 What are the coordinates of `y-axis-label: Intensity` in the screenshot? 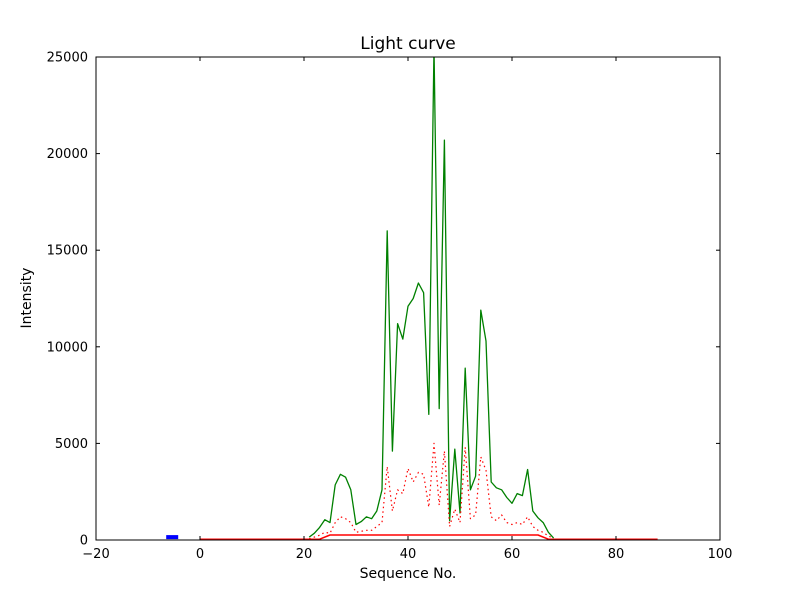 It's located at (27, 298).